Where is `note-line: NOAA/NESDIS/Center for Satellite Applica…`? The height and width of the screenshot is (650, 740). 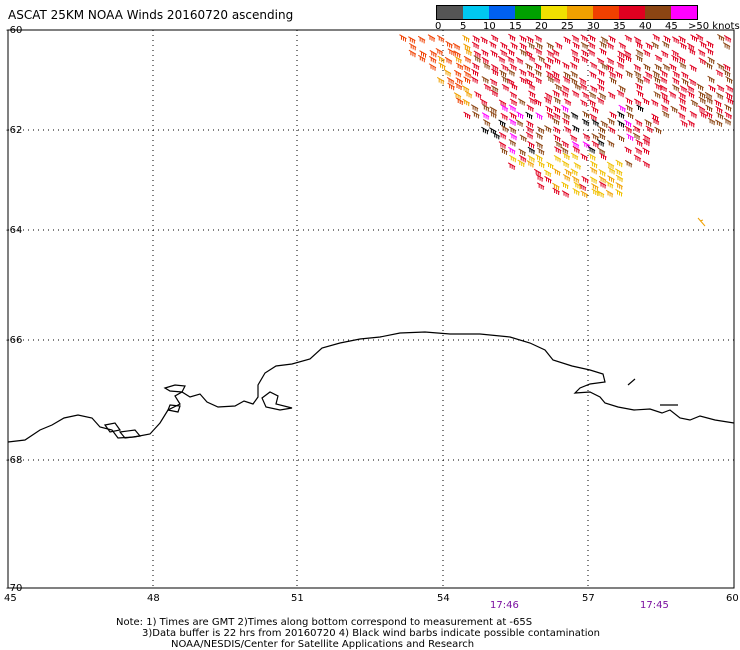 note-line: NOAA/NESDIS/Center for Satellite Applica… is located at coordinates (323, 644).